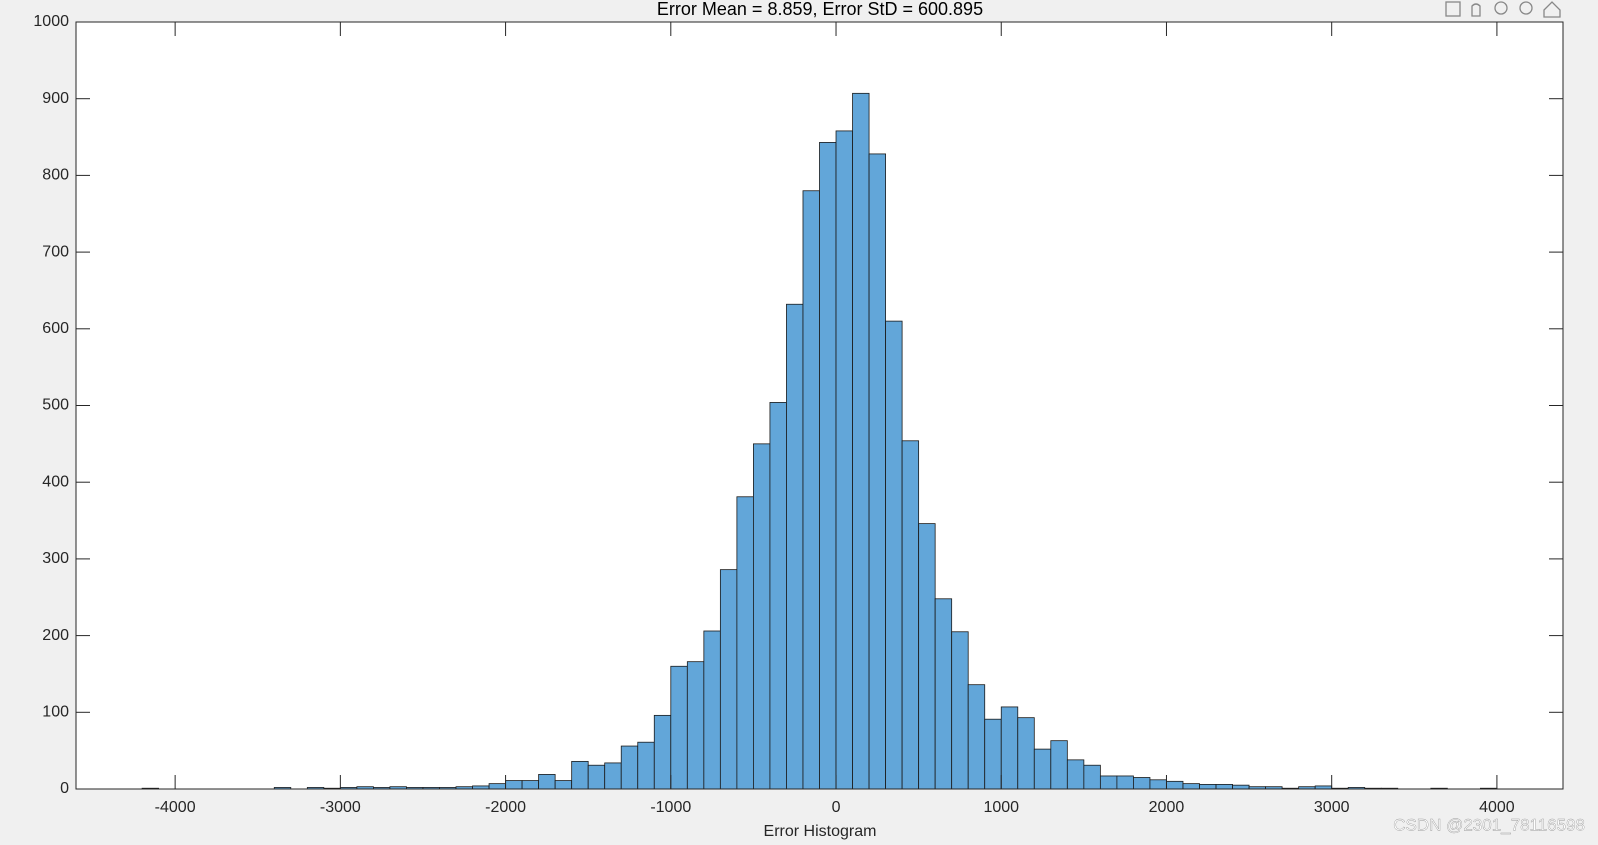 The image size is (1598, 845). What do you see at coordinates (55, 328) in the screenshot?
I see `y-tick-label: 600` at bounding box center [55, 328].